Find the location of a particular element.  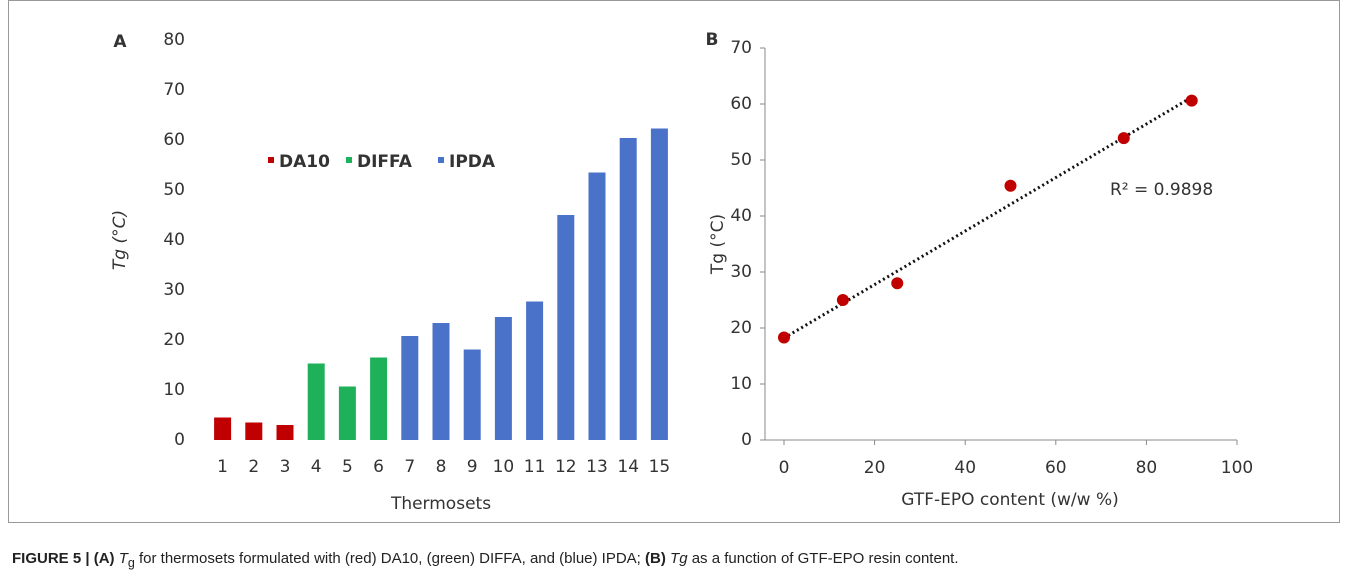

caption-text: as a function of GTF-EPO resin content. is located at coordinates (823, 558).